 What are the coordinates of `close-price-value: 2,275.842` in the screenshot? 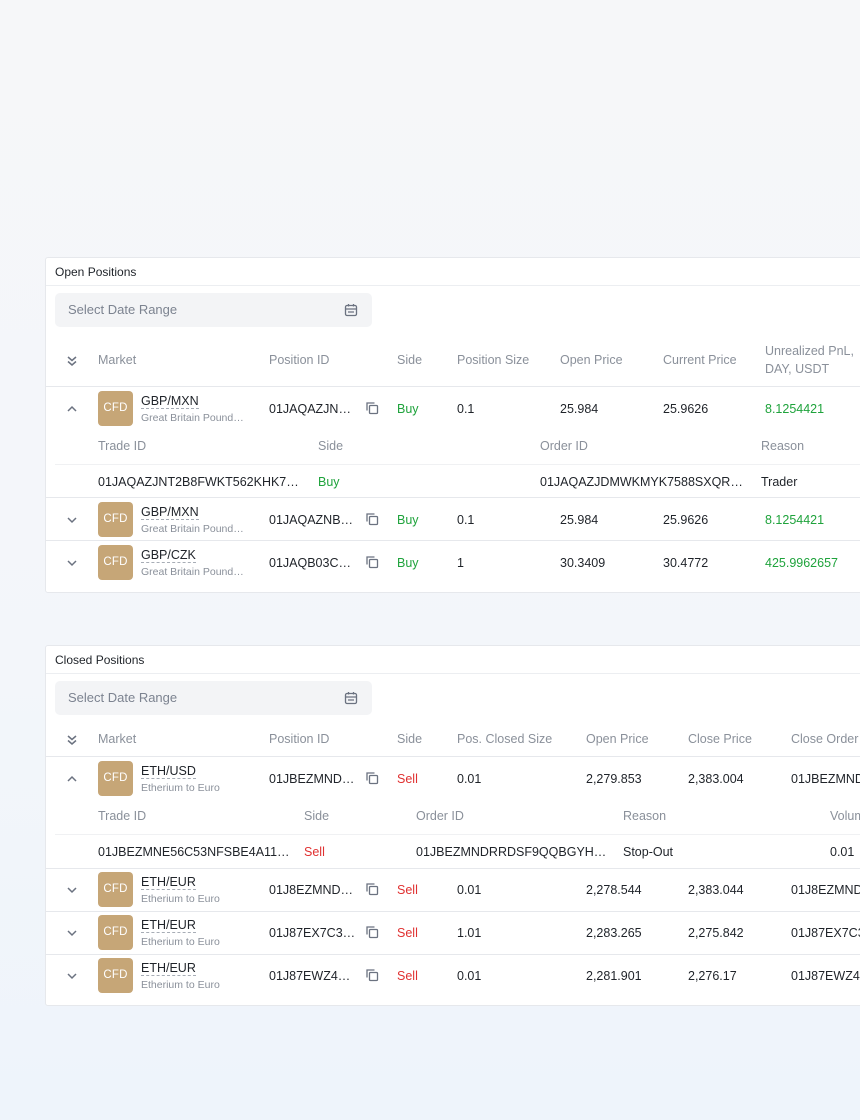 It's located at (716, 933).